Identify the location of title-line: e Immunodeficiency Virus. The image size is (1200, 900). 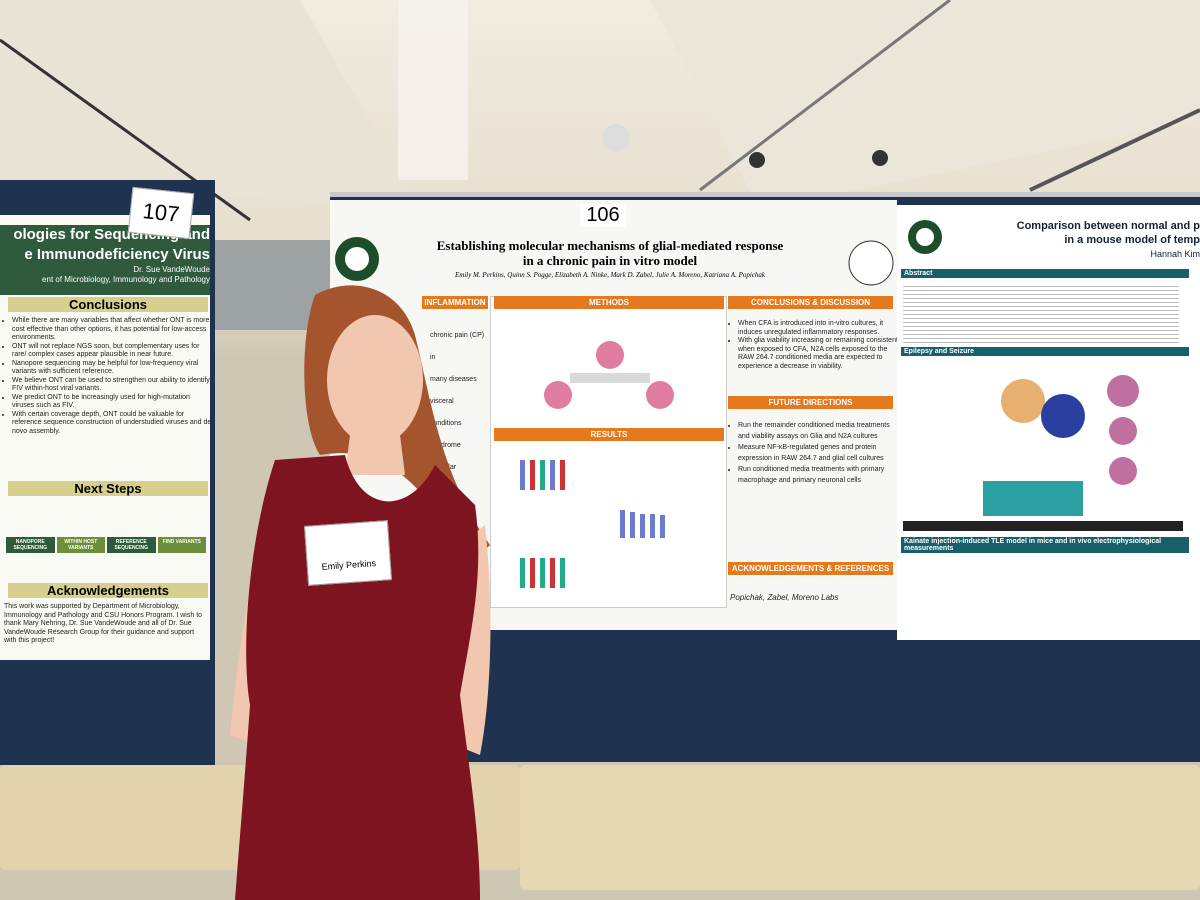
(117, 254).